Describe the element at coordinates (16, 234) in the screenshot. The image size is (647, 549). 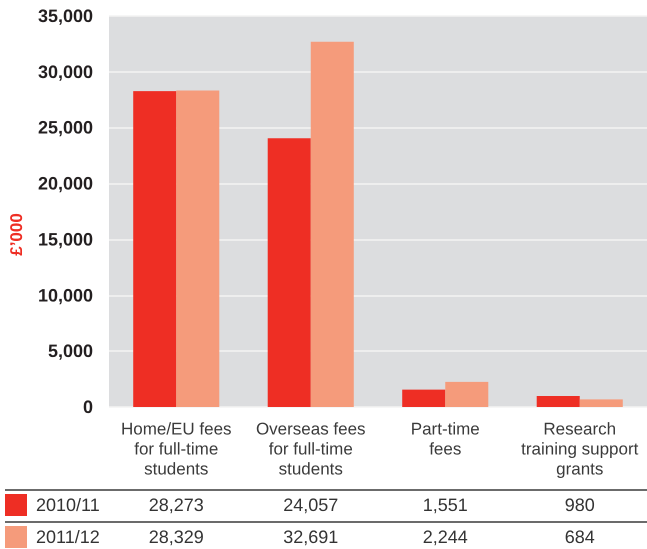
I see `y-axis-title: £’000` at that location.